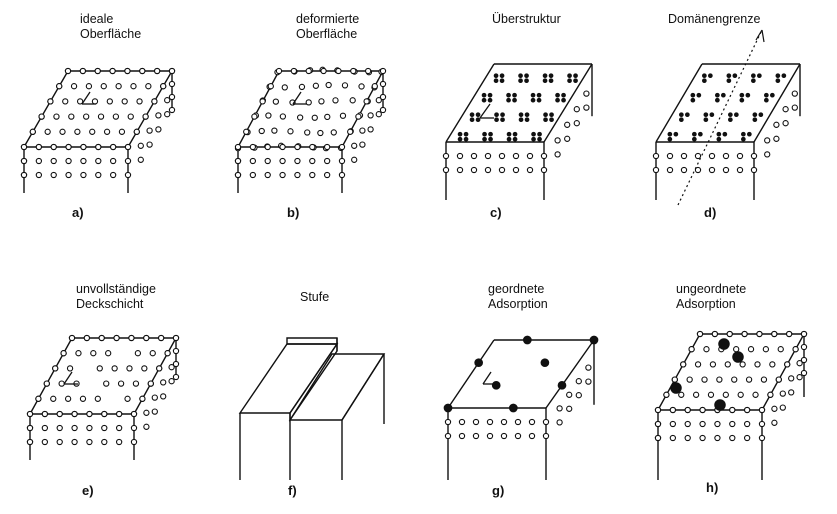  What do you see at coordinates (518, 296) in the screenshot?
I see `caption-g: geordnete Adsorption` at bounding box center [518, 296].